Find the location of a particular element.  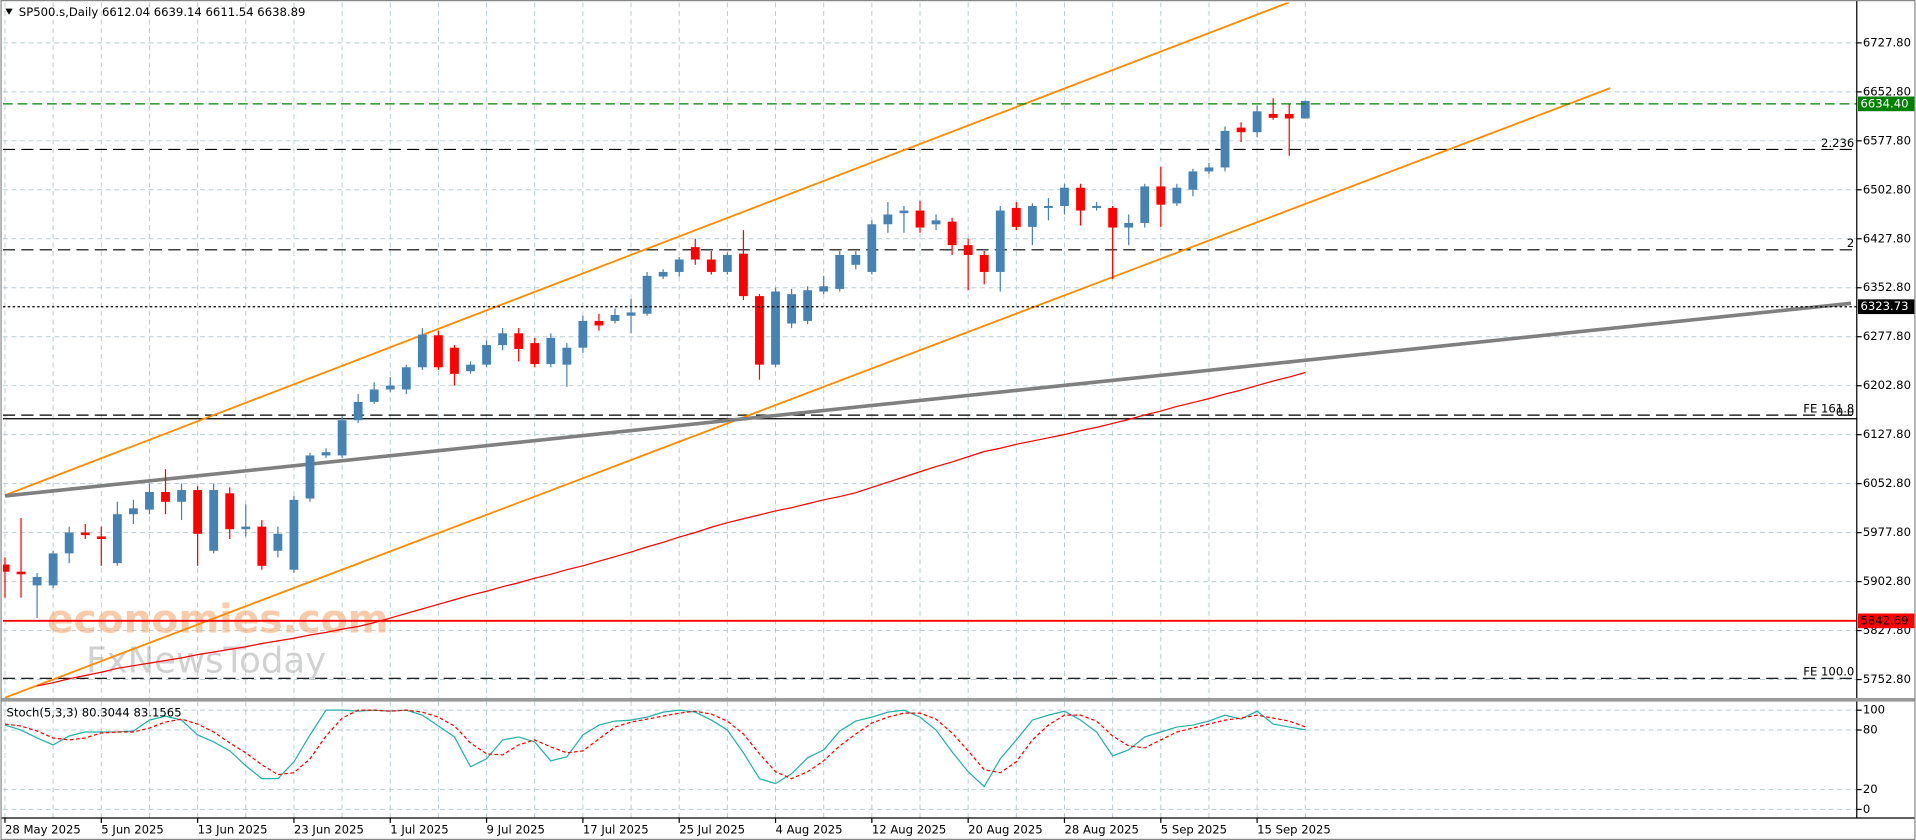

stoch-title: Stoch(5,3,3) is located at coordinates (42, 712).